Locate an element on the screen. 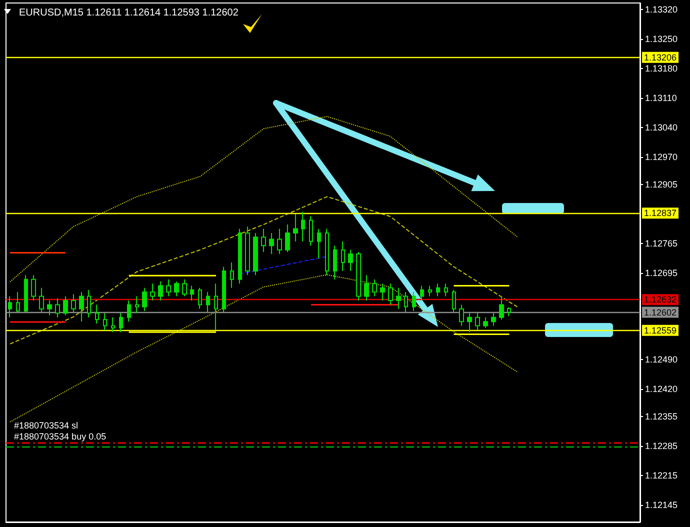  y-tick-label: 1.12970 is located at coordinates (661, 157).